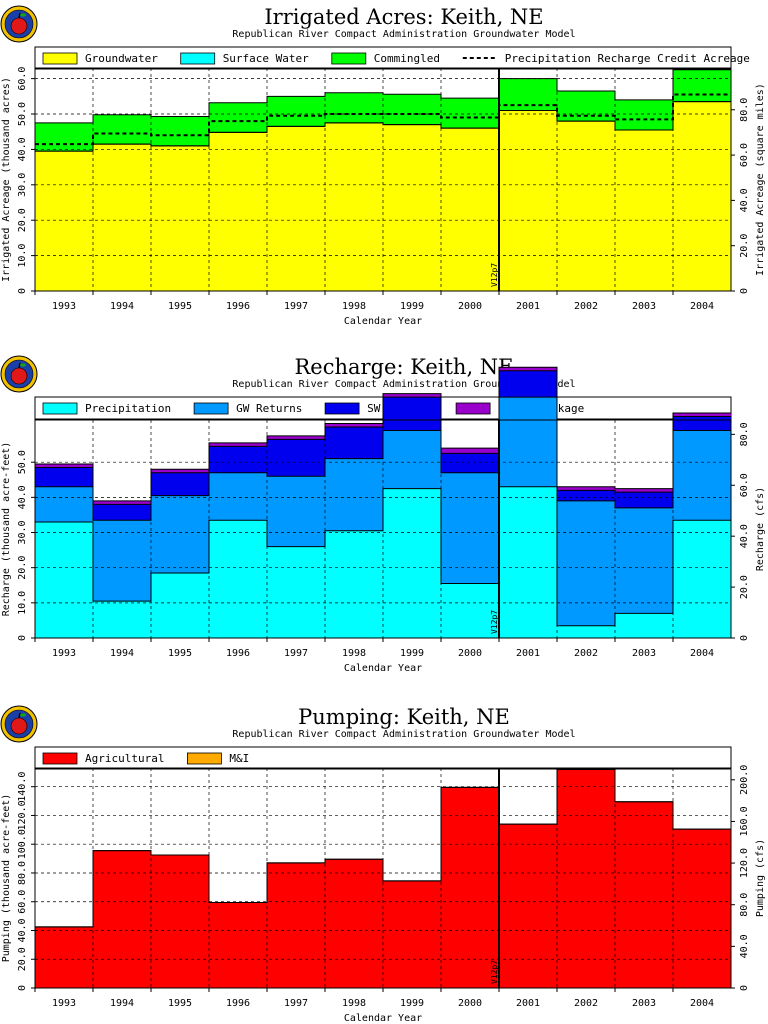 This screenshot has width=768, height=1024. Describe the element at coordinates (296, 437) in the screenshot. I see `bar-canal-leakage-1997` at that location.